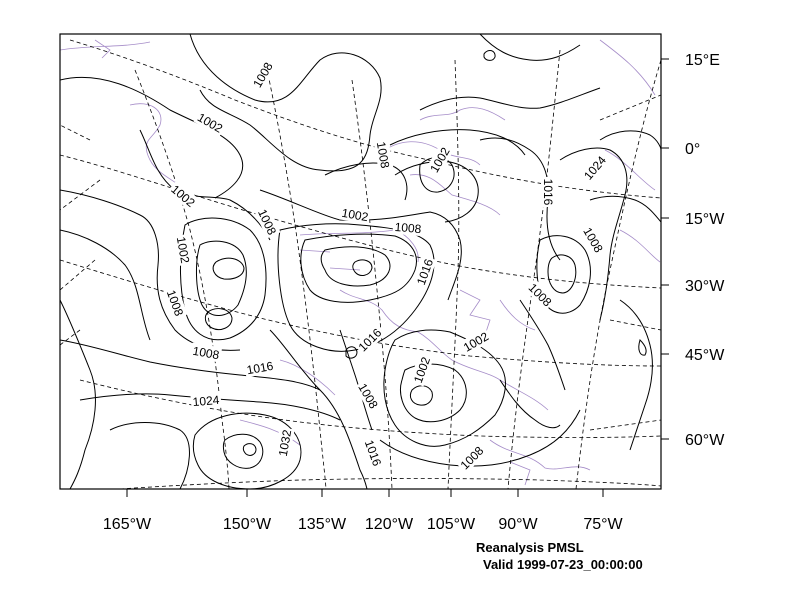 This screenshot has height=612, width=792. Describe the element at coordinates (563, 564) in the screenshot. I see `valid-time: Valid 1999-07-23_00:00:00` at that location.